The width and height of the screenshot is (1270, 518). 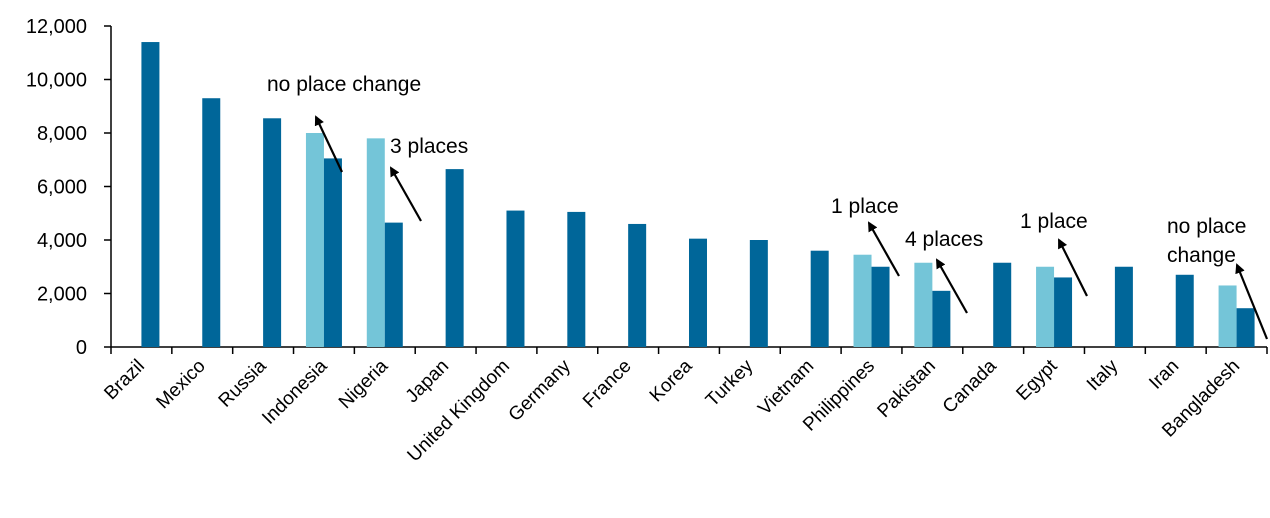 What do you see at coordinates (730, 383) in the screenshot?
I see `category-label: Turkey` at bounding box center [730, 383].